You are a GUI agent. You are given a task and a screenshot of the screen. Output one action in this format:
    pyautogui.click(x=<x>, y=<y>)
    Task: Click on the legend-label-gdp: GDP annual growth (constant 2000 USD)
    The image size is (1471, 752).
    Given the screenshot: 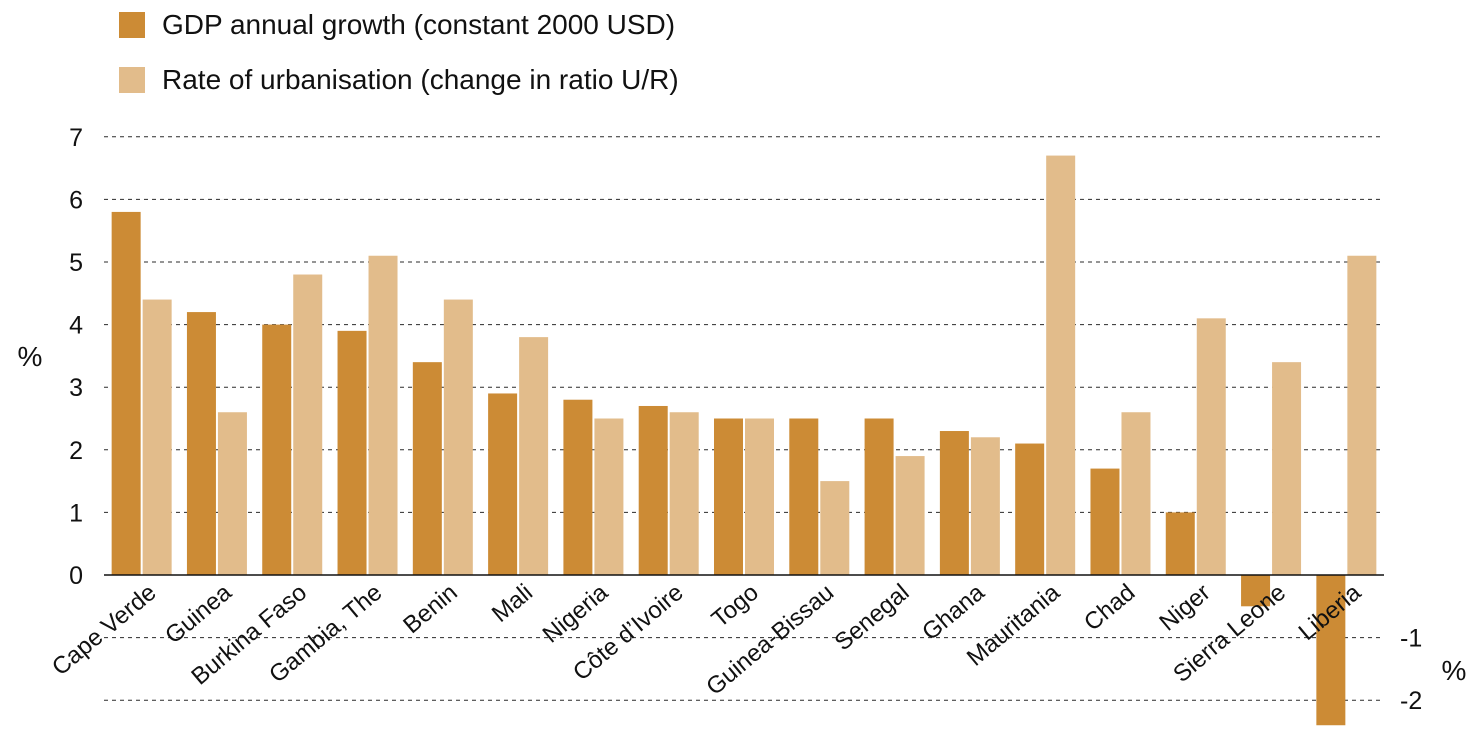 What is the action you would take?
    pyautogui.click(x=418, y=24)
    